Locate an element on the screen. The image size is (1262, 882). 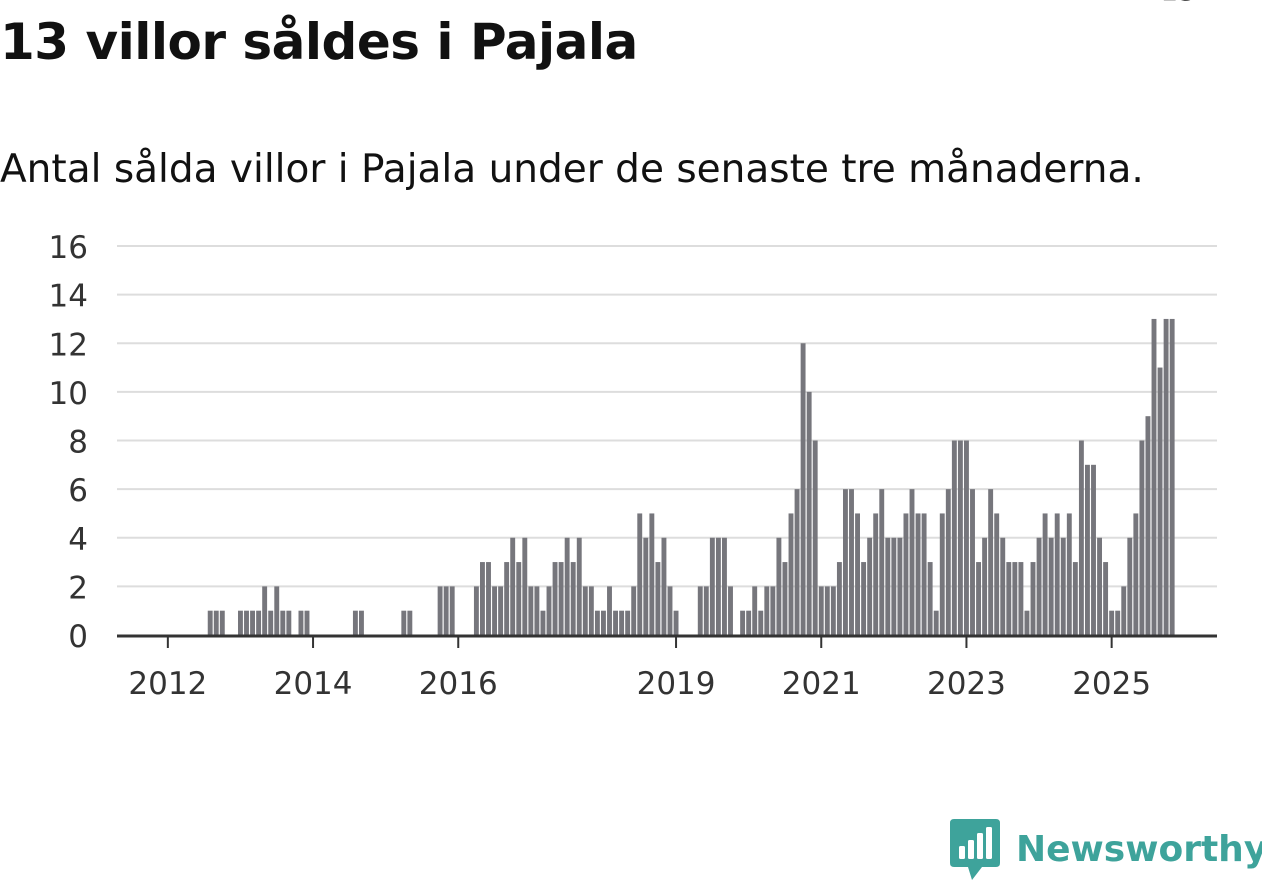
x-tick-label: 2021 is located at coordinates (821, 684).